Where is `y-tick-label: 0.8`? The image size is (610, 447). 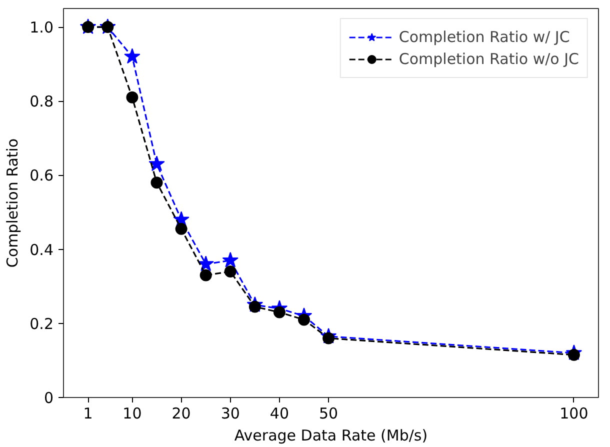
y-tick-label: 0.8 is located at coordinates (42, 101).